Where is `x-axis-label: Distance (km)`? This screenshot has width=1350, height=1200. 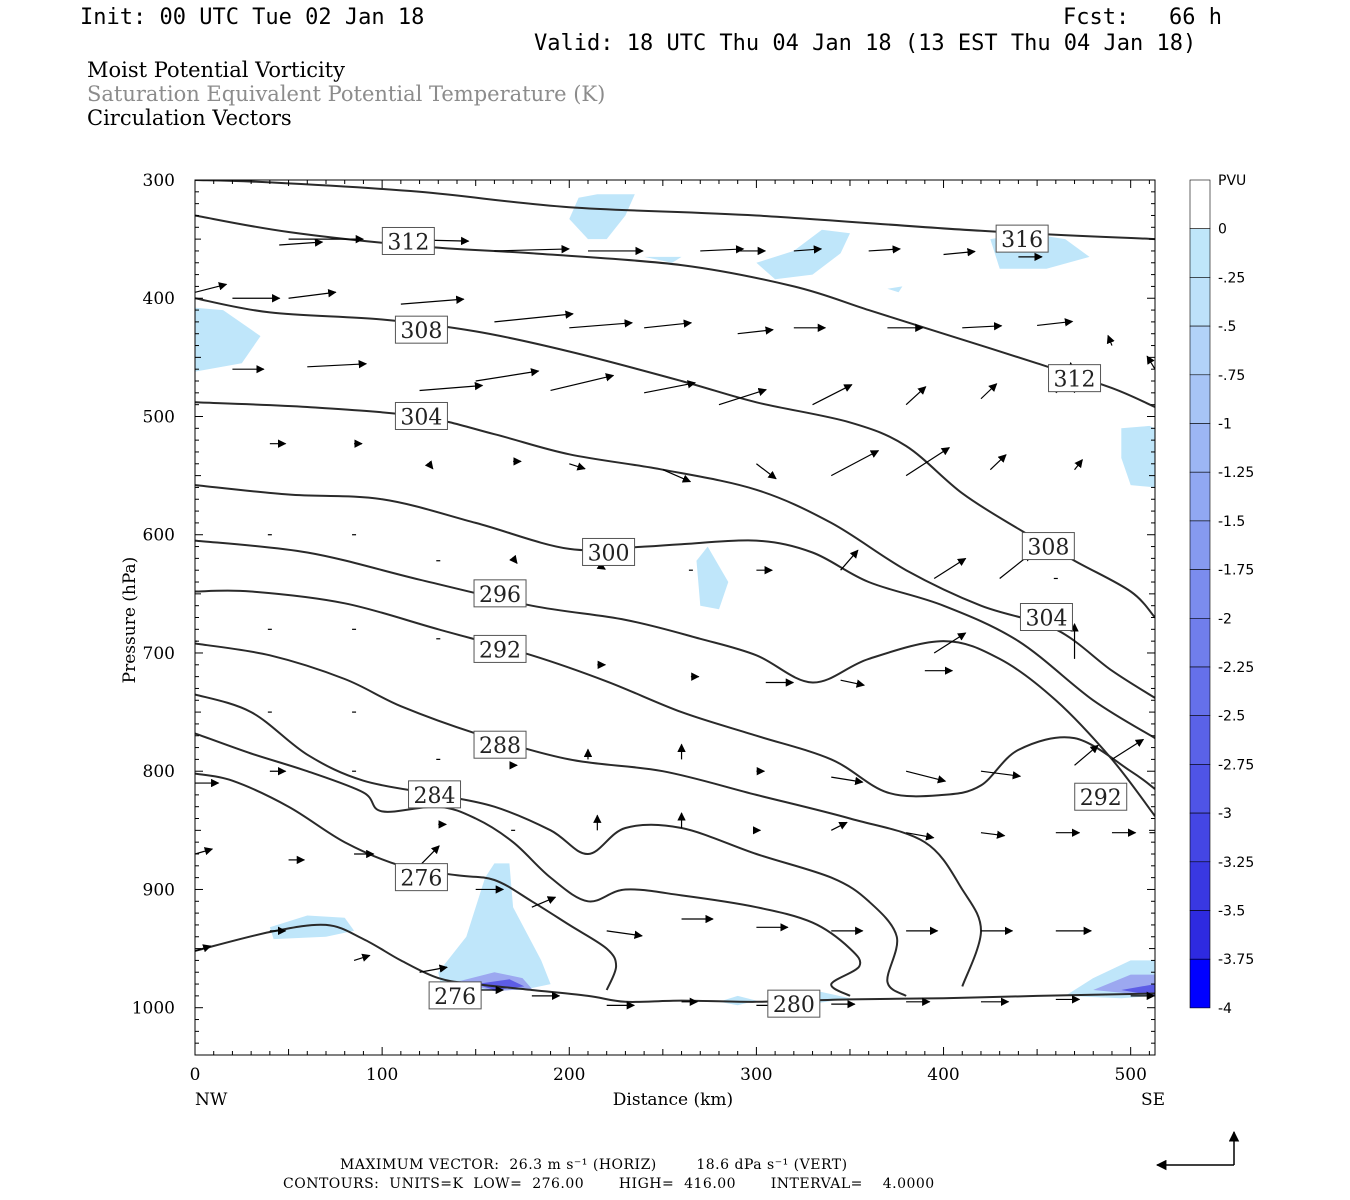 x-axis-label: Distance (km) is located at coordinates (673, 1100).